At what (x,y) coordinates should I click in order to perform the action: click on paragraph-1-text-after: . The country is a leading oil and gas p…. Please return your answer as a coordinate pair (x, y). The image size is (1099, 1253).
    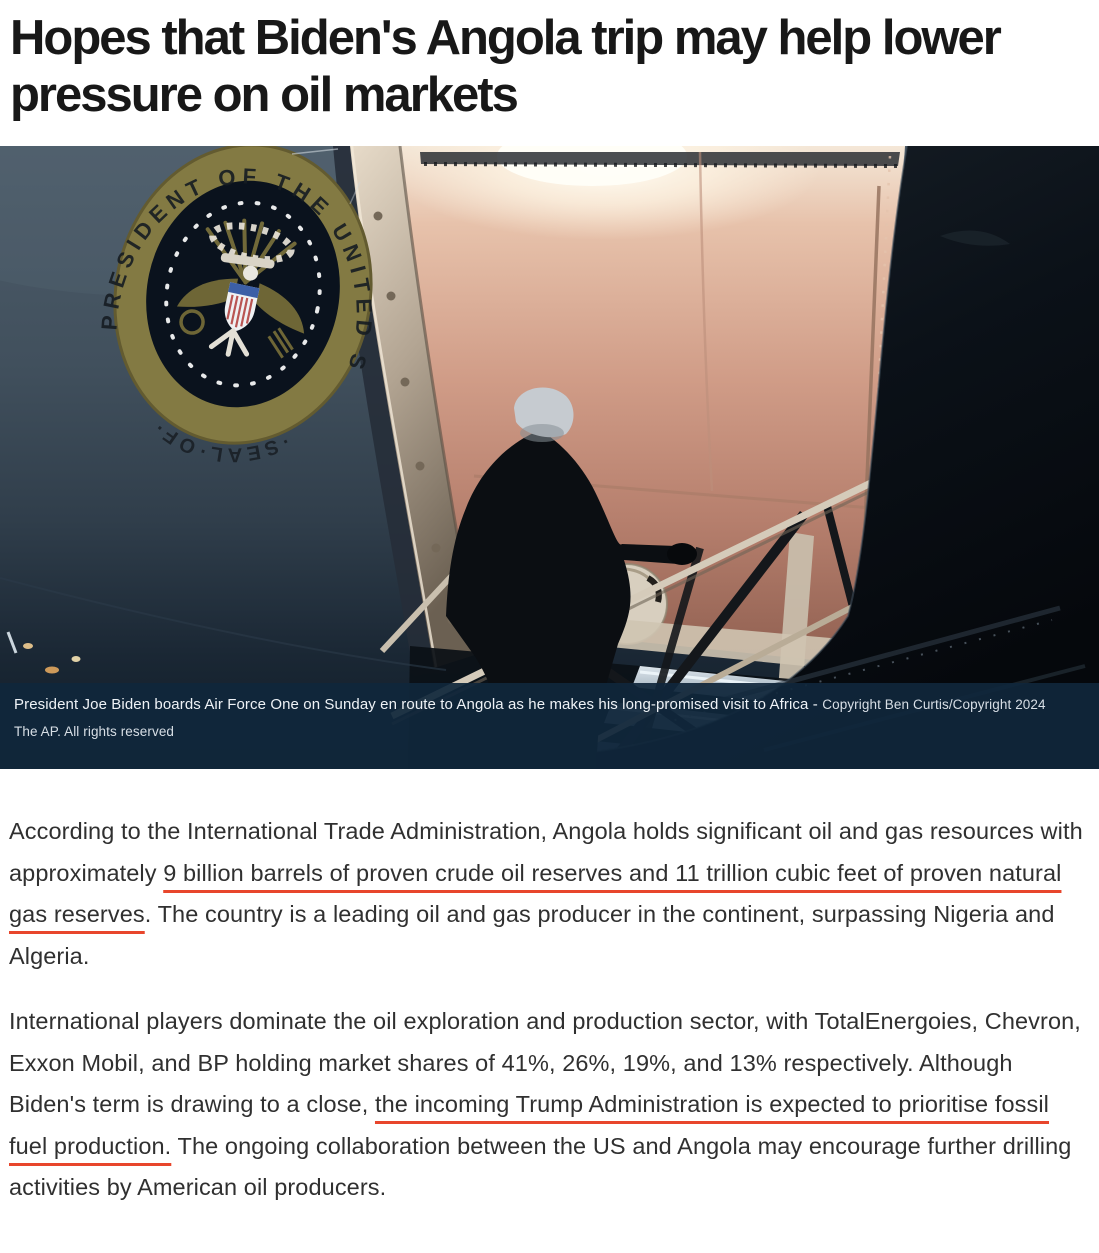
    Looking at the image, I should click on (532, 935).